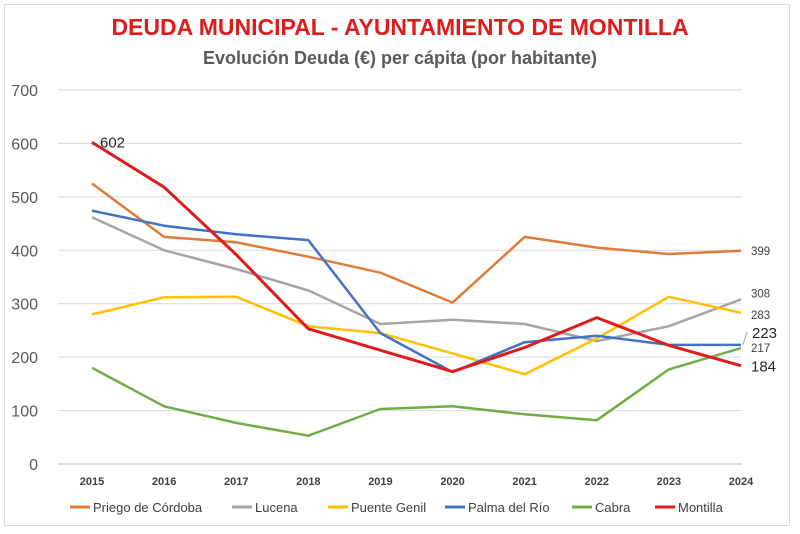  What do you see at coordinates (112, 142) in the screenshot?
I see `data-label: 602` at bounding box center [112, 142].